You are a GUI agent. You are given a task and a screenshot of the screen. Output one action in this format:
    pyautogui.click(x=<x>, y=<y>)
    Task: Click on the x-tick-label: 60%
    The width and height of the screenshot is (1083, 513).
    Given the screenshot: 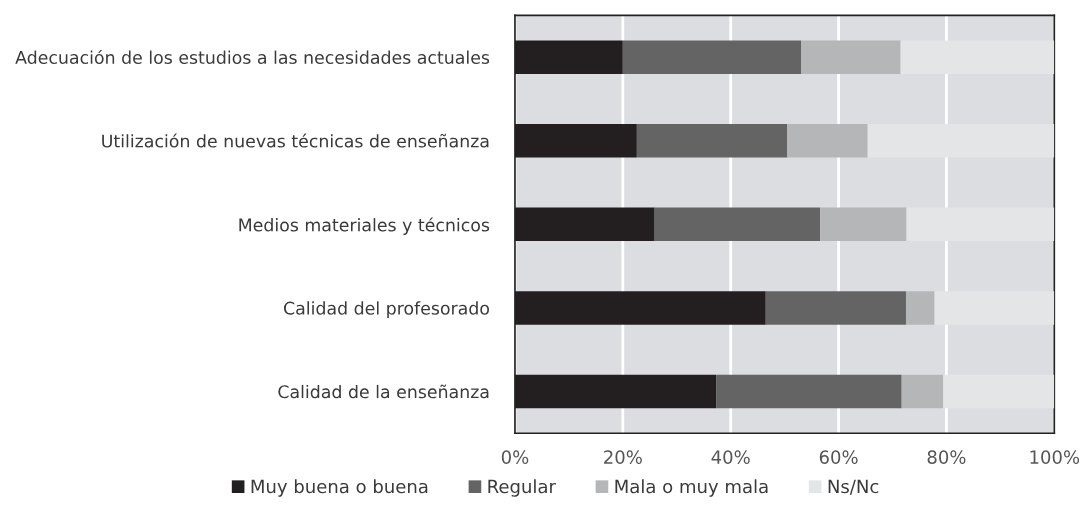 What is the action you would take?
    pyautogui.click(x=838, y=457)
    